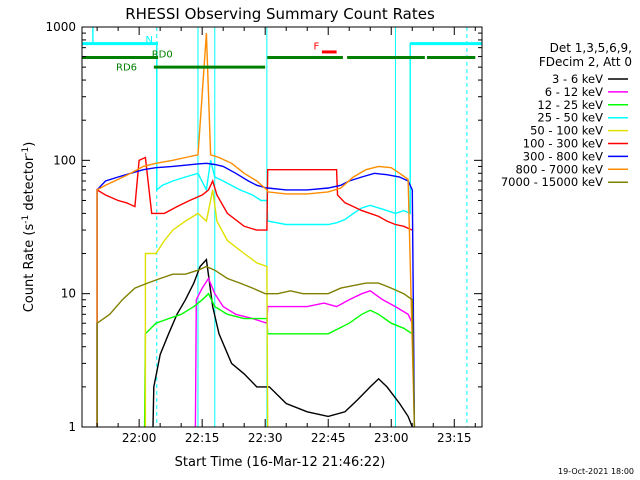 The image size is (640, 480). I want to click on legend-label-7: 800 - 7000 keV, so click(559, 169).